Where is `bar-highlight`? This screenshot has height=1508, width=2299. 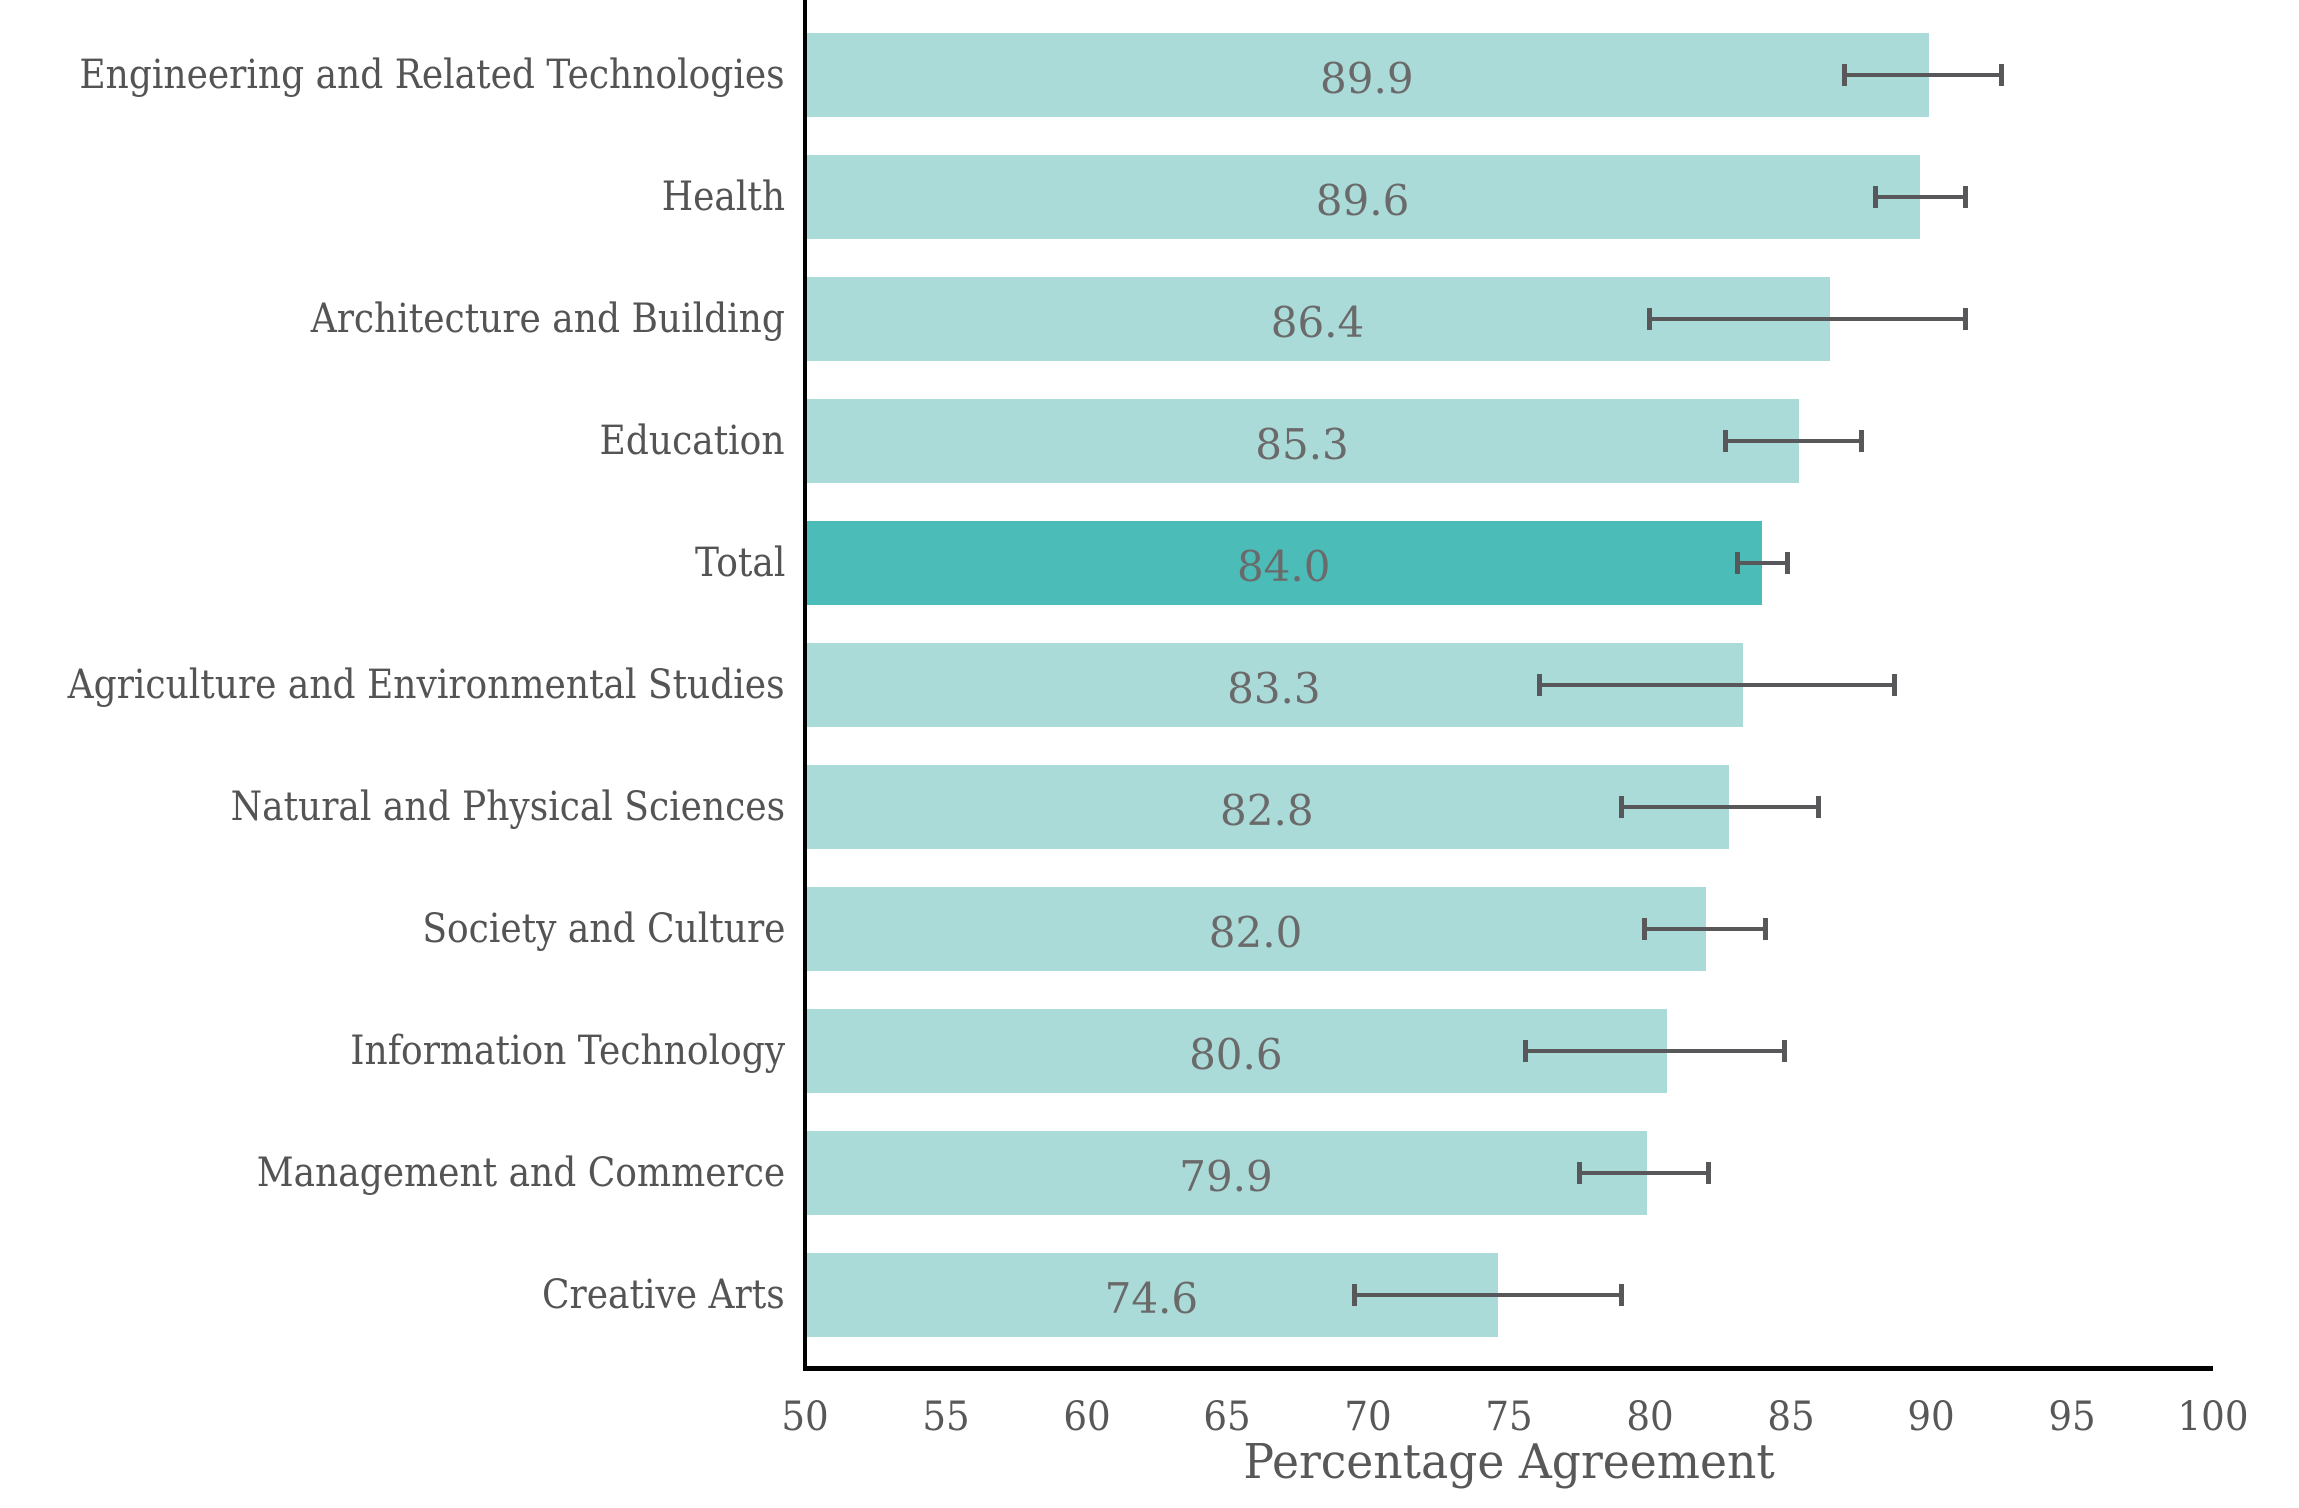 bar-highlight is located at coordinates (1284, 563).